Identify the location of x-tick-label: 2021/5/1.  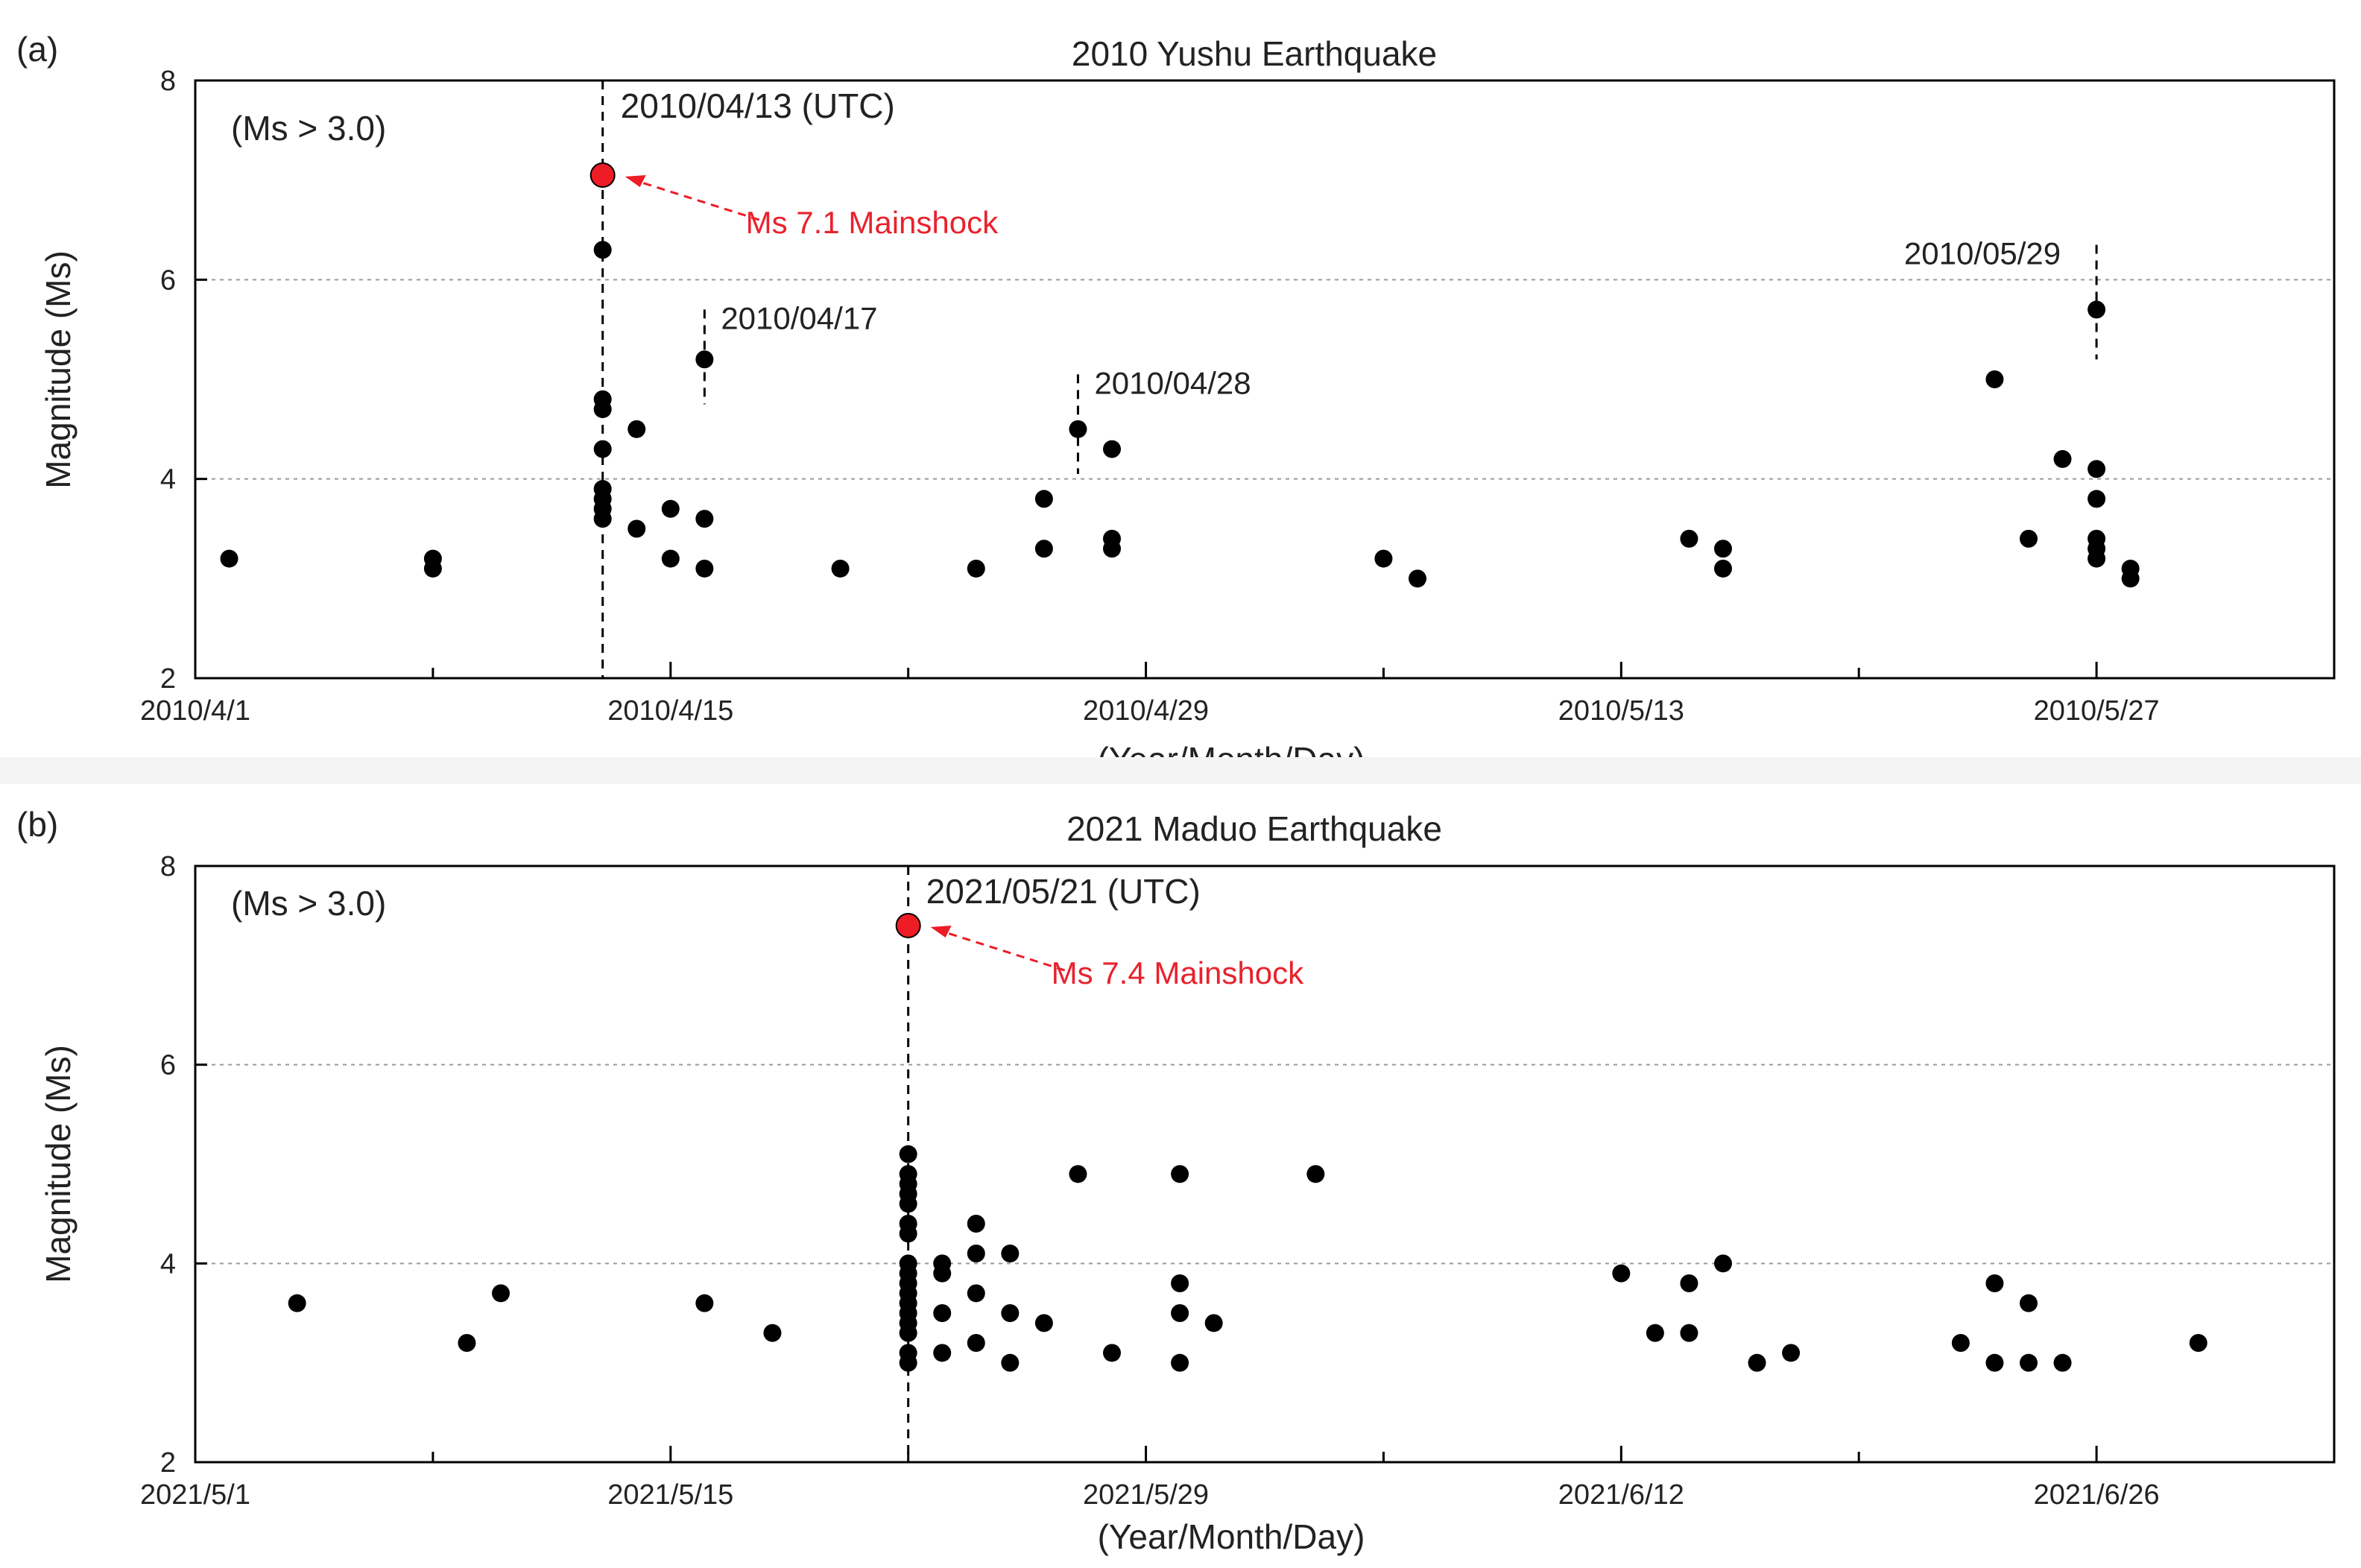
(195, 1495).